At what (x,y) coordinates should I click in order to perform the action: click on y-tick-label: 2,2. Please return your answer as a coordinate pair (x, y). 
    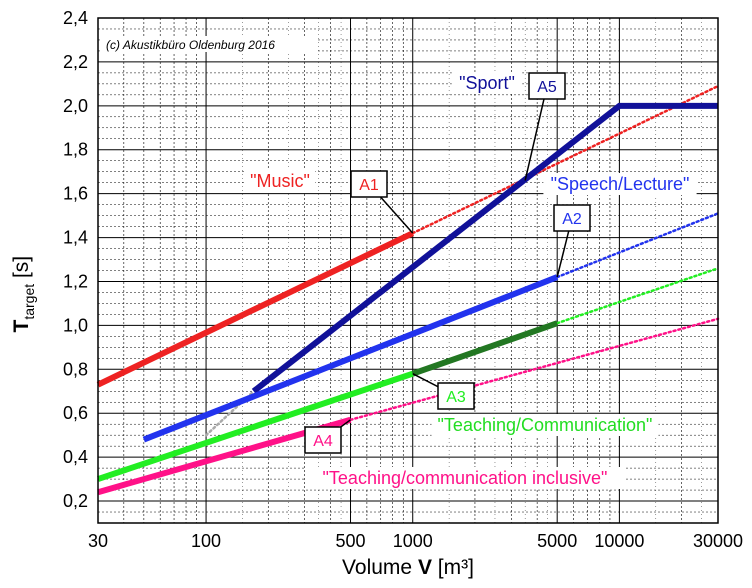
    Looking at the image, I should click on (75, 62).